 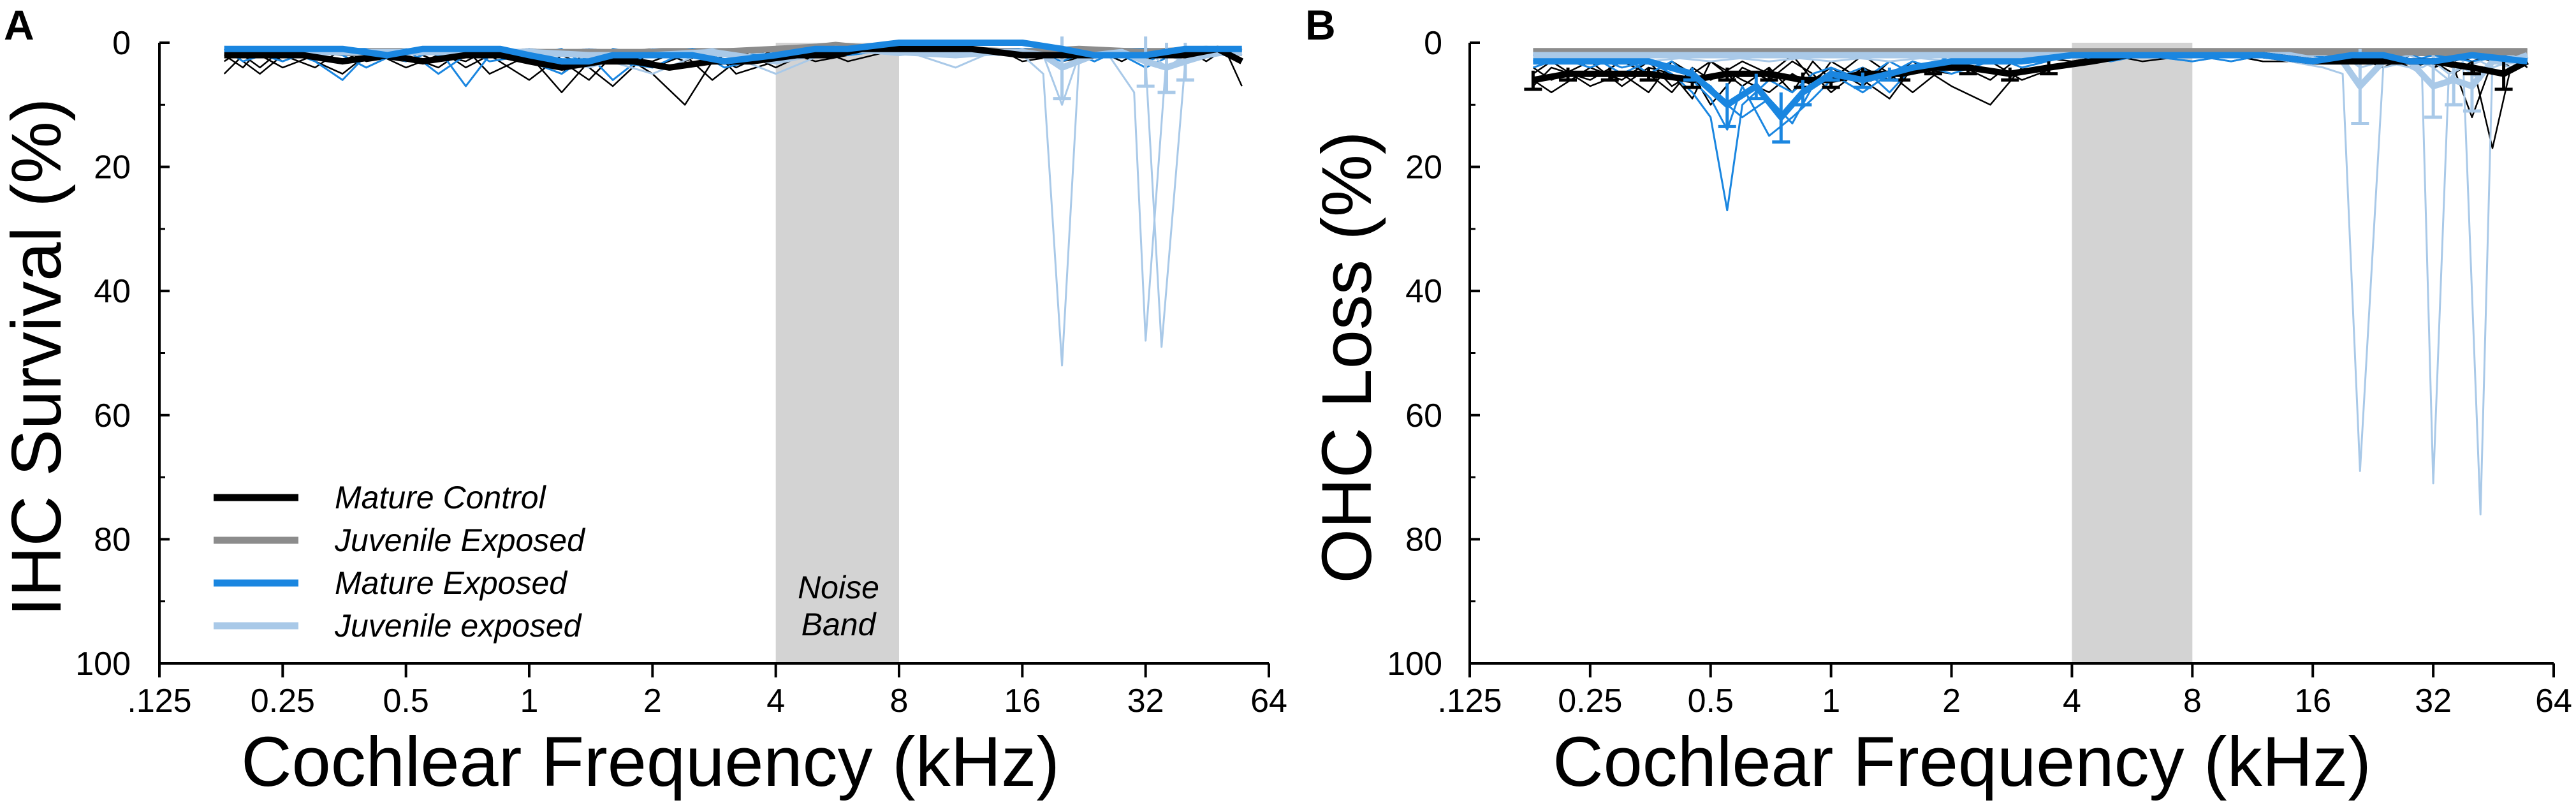 I want to click on panel-b-x-tick-label: 1, so click(x=1831, y=701).